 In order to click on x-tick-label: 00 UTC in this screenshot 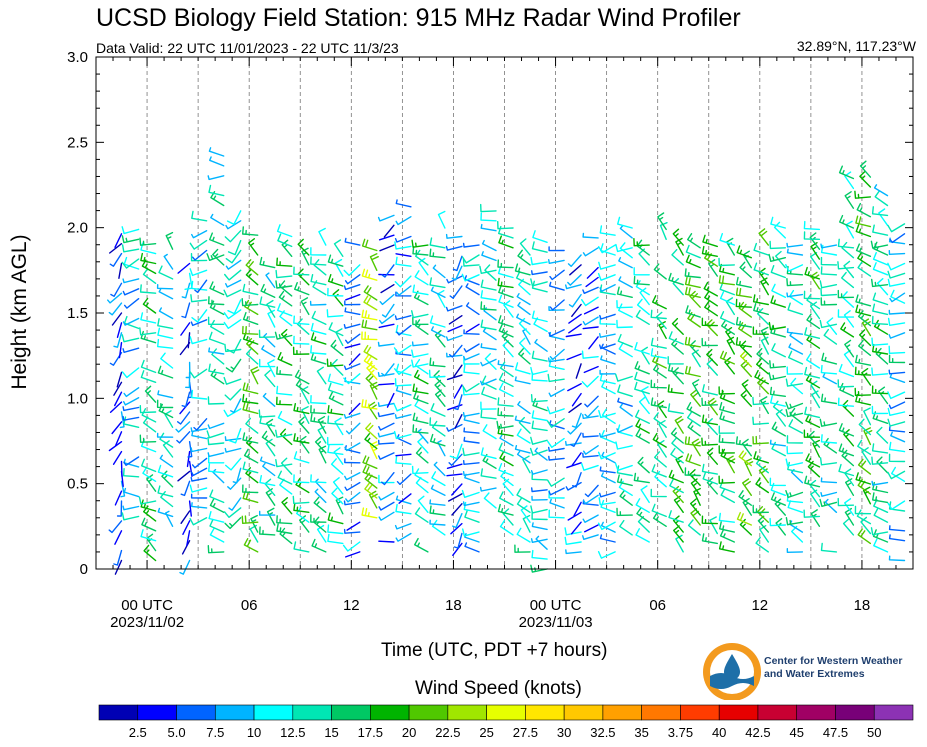, I will do `click(147, 605)`.